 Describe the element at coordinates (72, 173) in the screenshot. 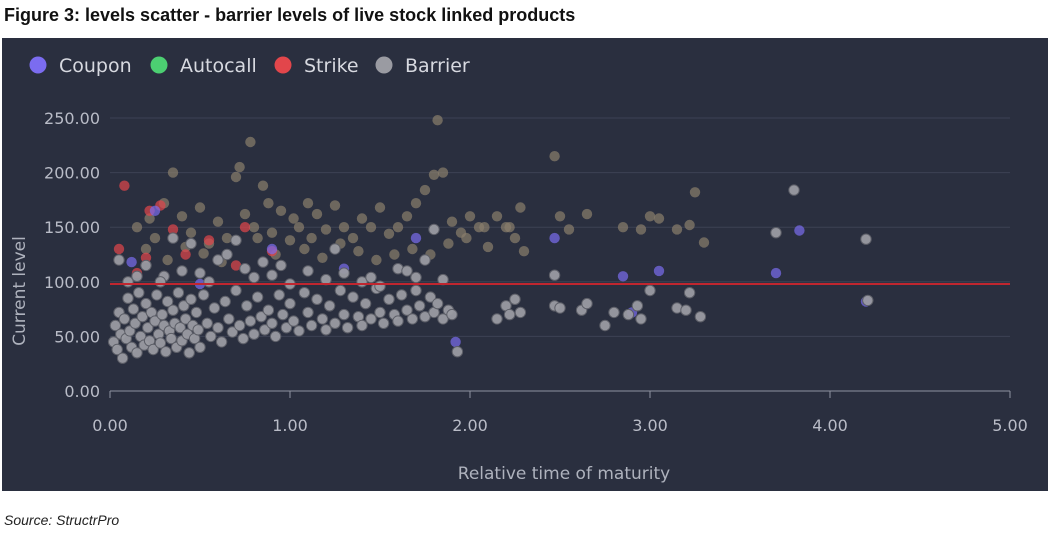

I see `y-tick-label: 200.00` at that location.